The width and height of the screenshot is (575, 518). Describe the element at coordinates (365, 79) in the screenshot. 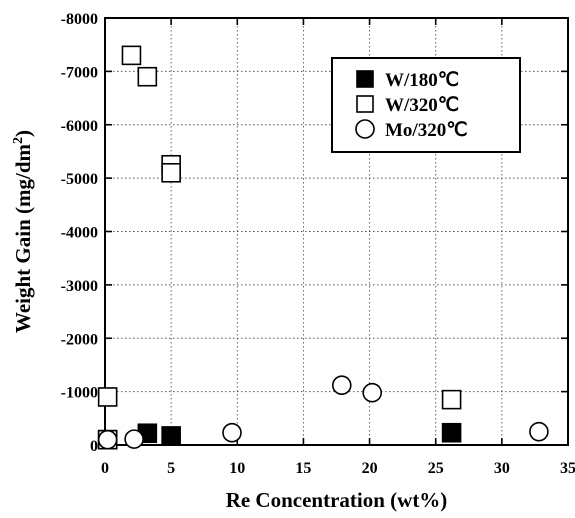

I see `legend-marker-filled-square` at that location.